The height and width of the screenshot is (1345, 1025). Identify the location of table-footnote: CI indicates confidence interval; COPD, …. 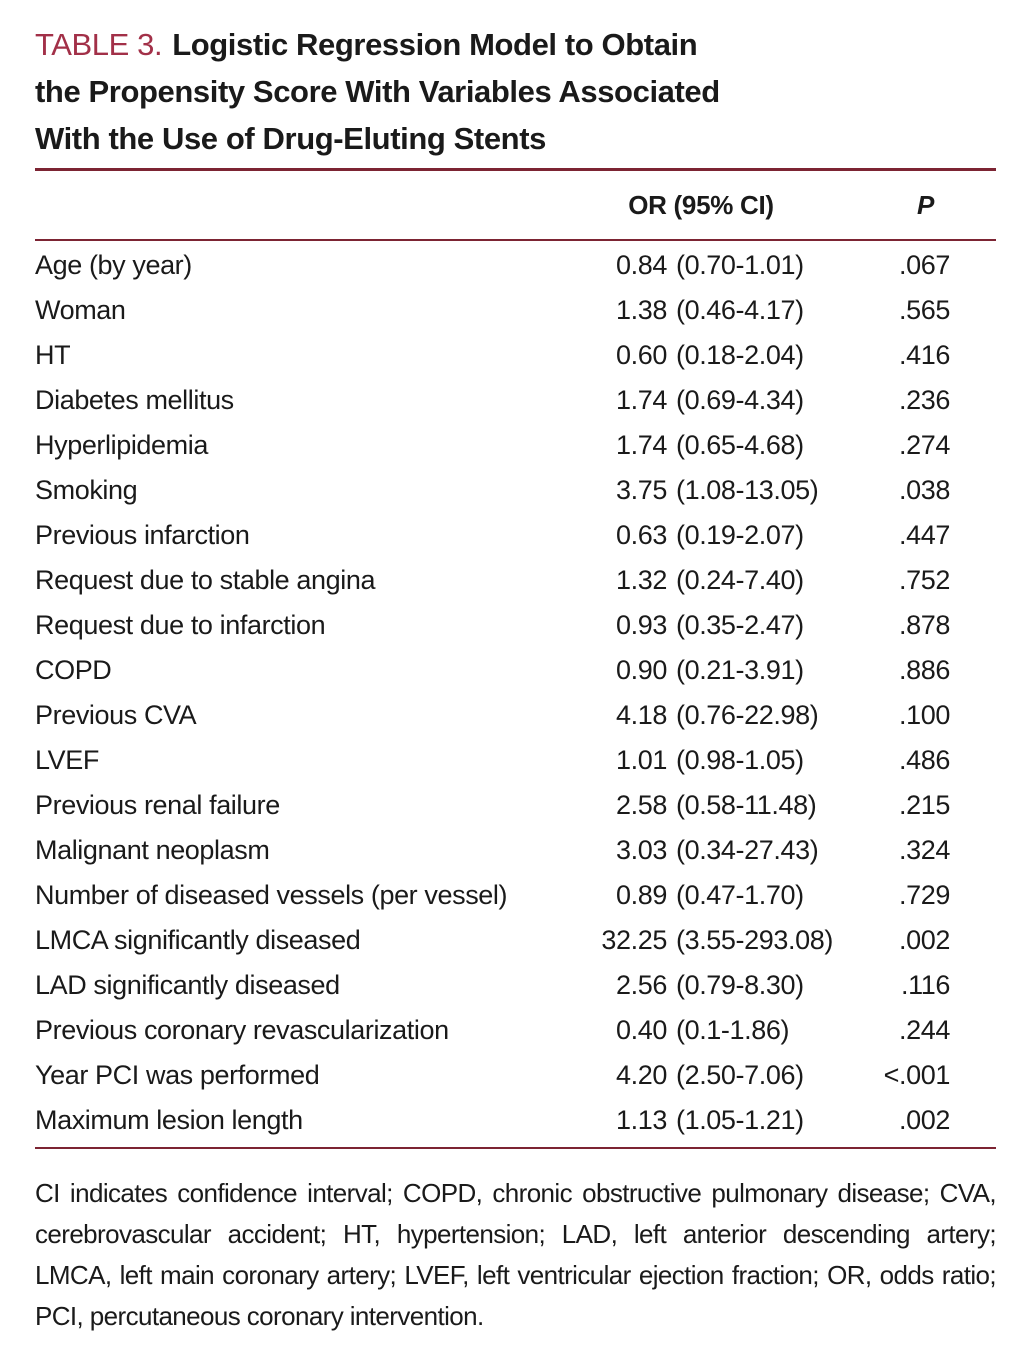
(516, 1254).